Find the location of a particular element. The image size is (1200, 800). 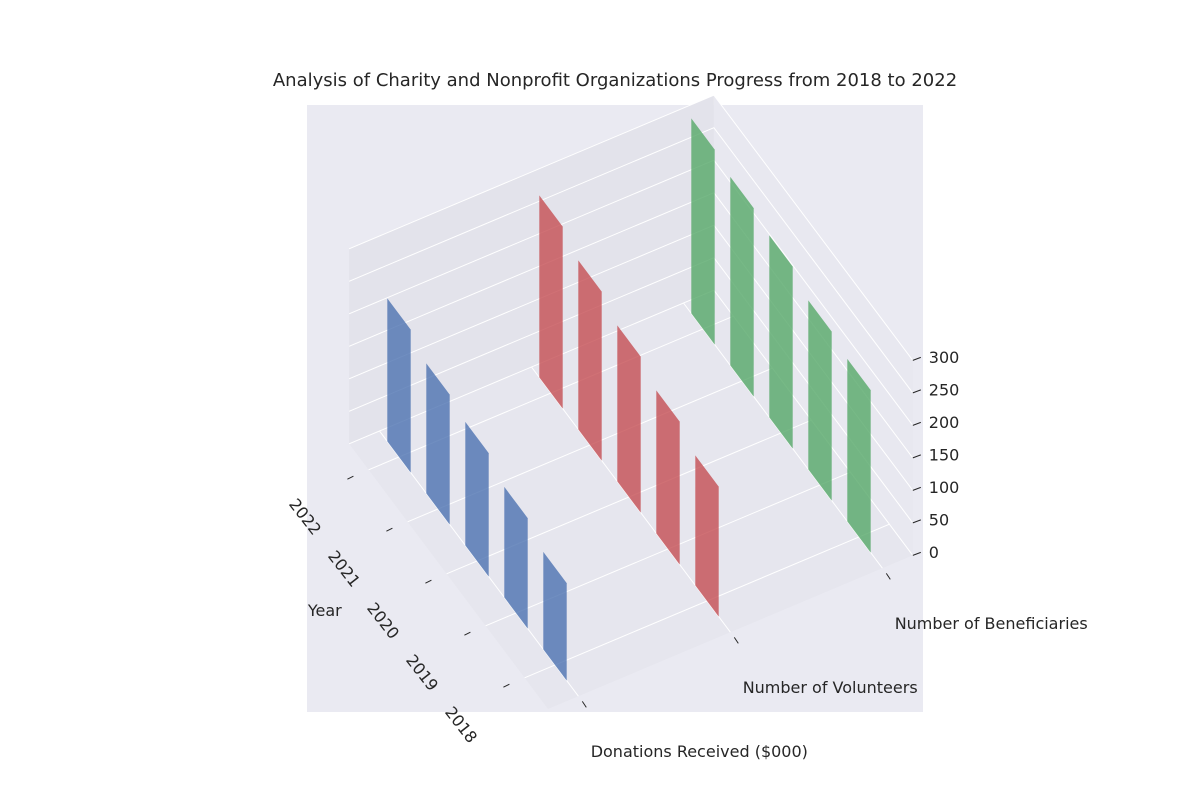

z-tick-label: 100 is located at coordinates (944, 487).